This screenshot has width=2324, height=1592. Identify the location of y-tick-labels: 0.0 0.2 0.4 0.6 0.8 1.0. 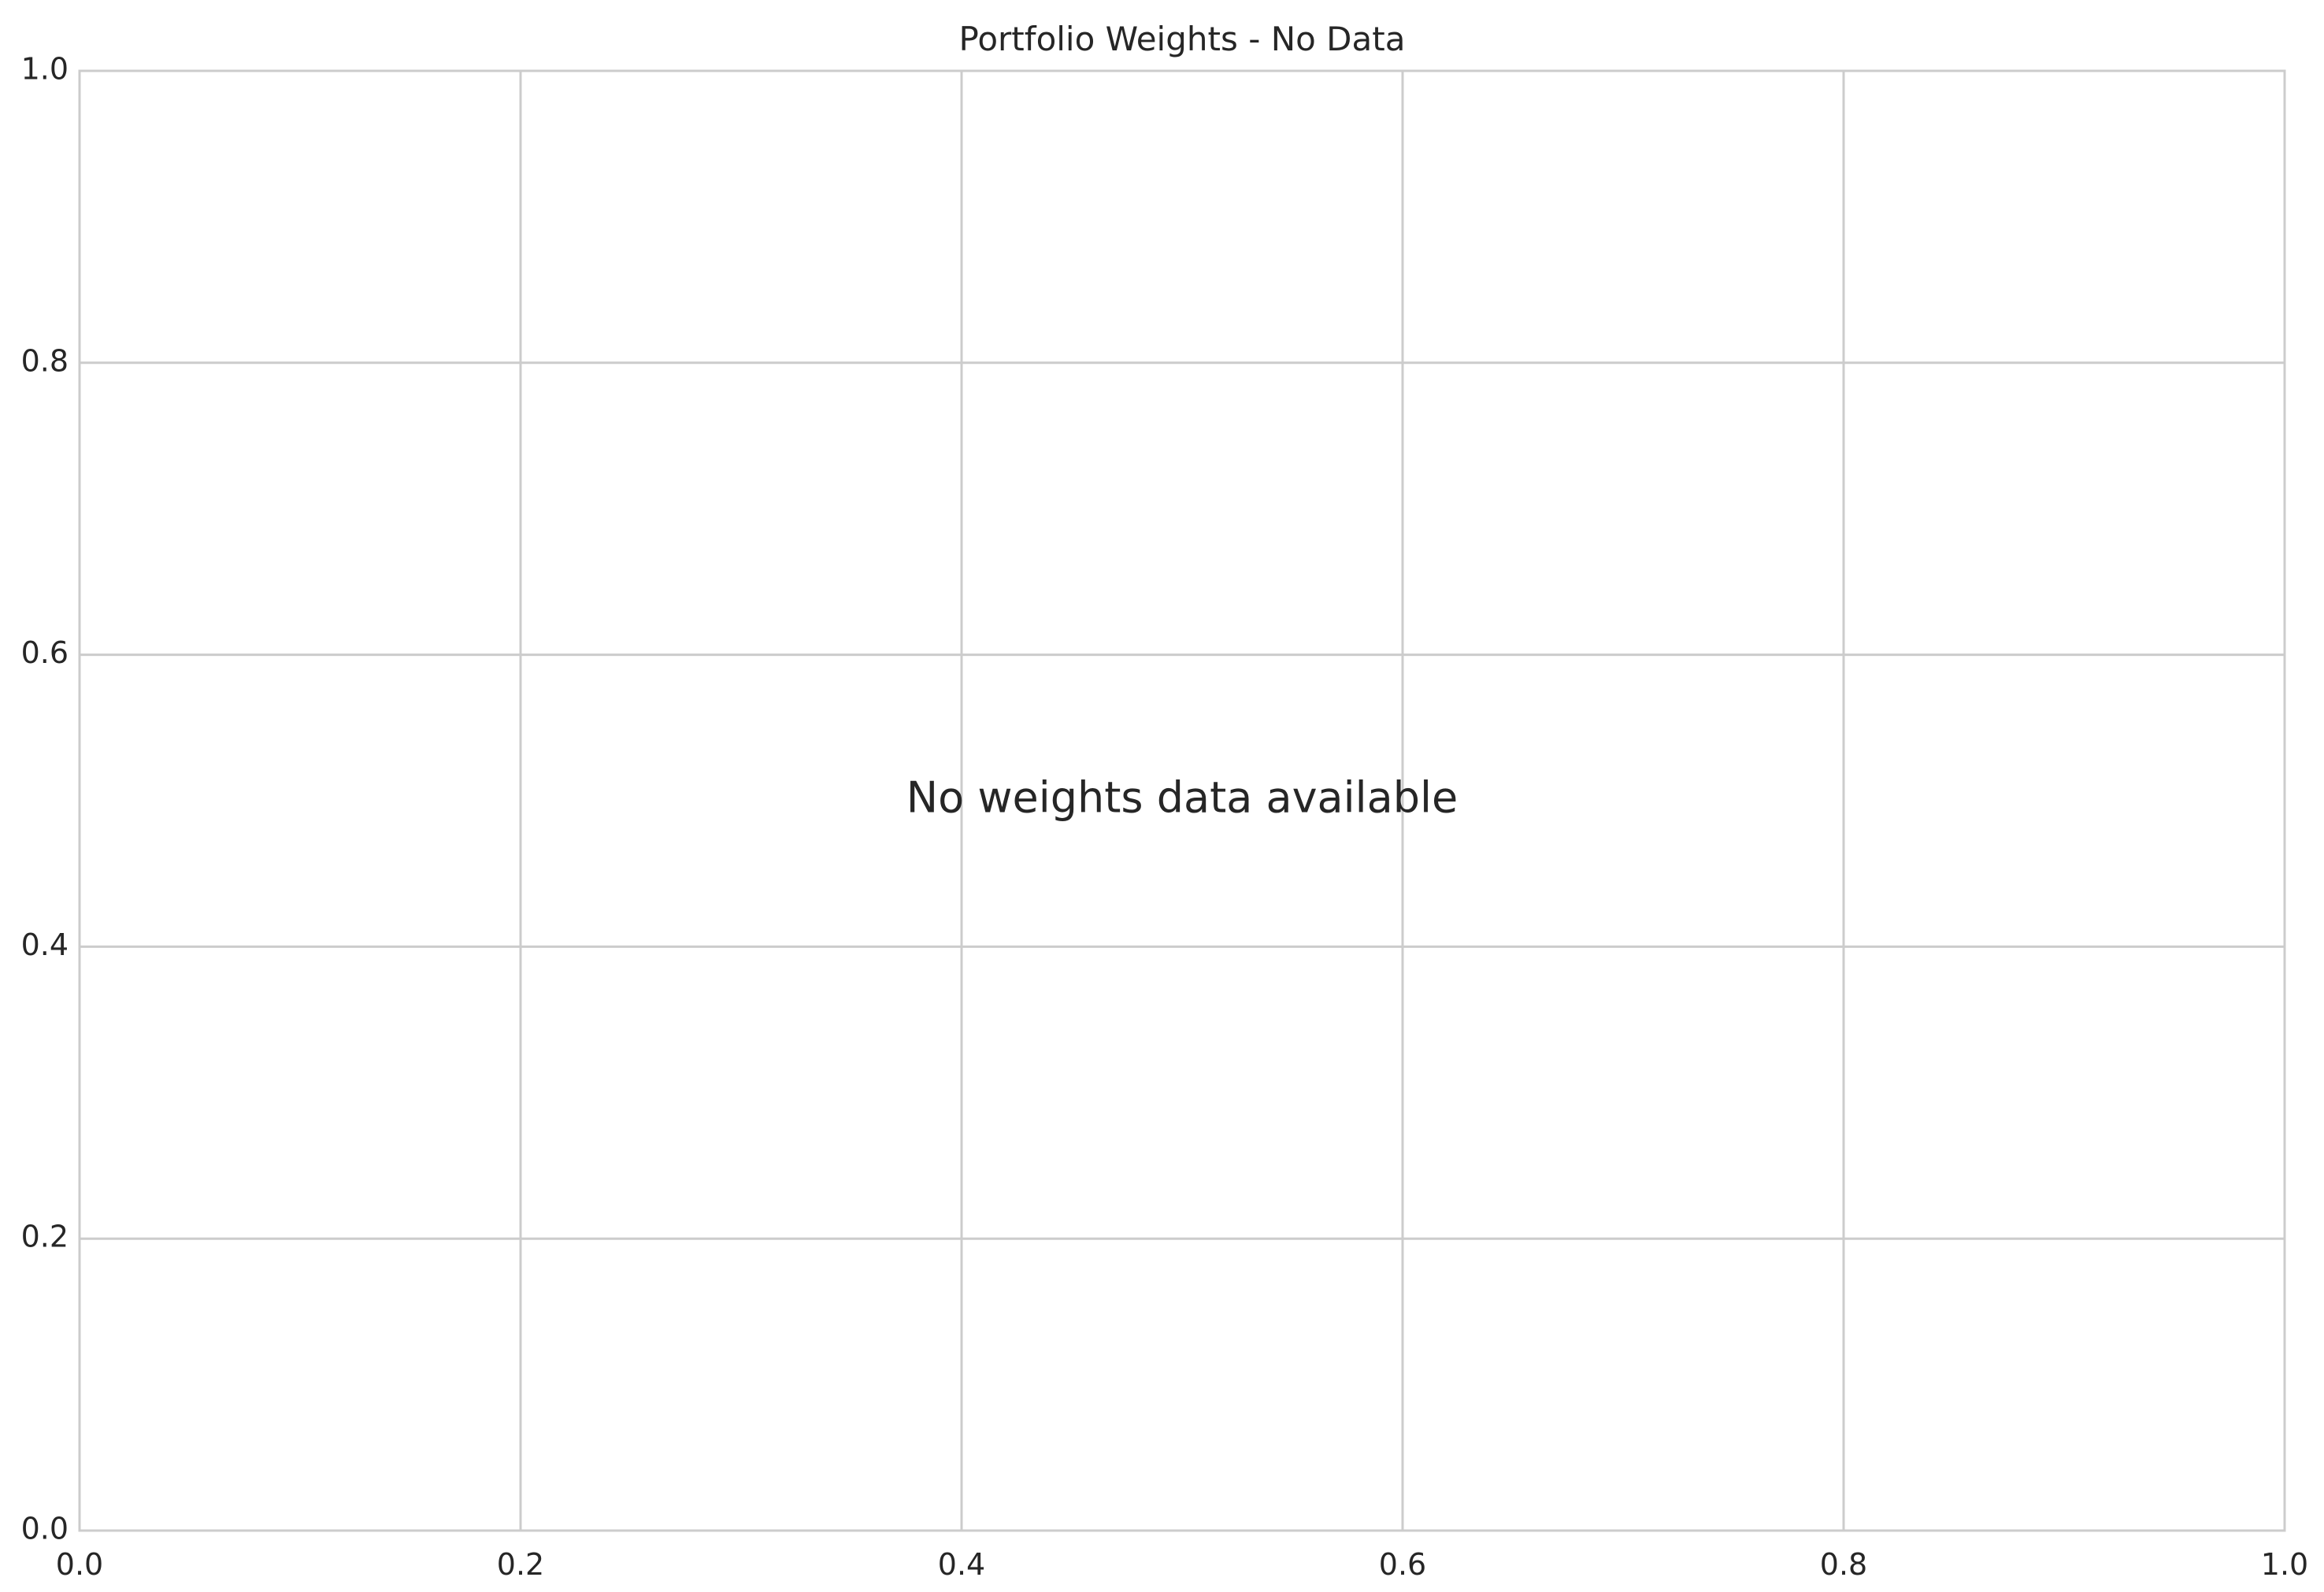
(45, 799).